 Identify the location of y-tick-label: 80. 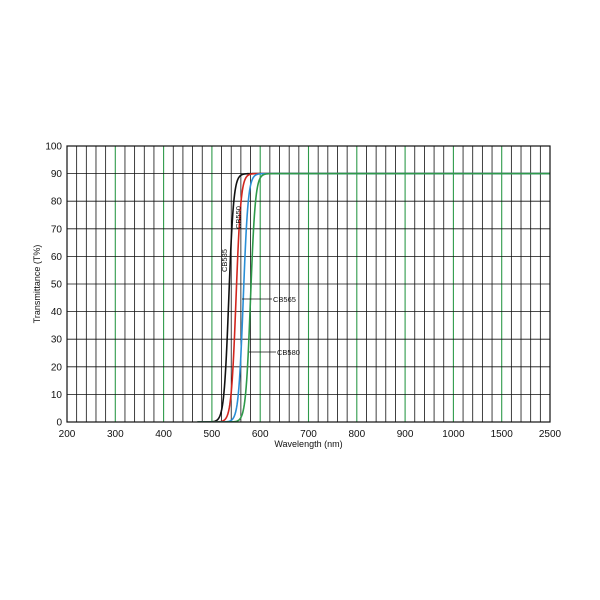
(57, 202).